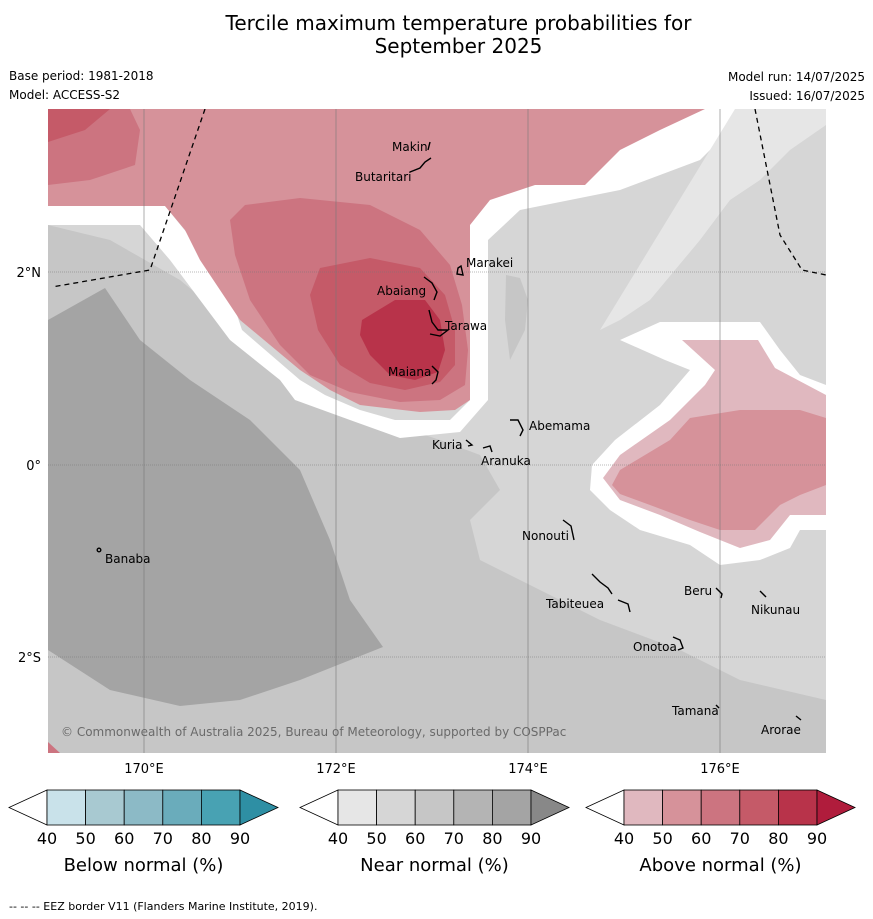 The width and height of the screenshot is (873, 919). I want to click on label-abaiang: Abaiang, so click(401, 291).